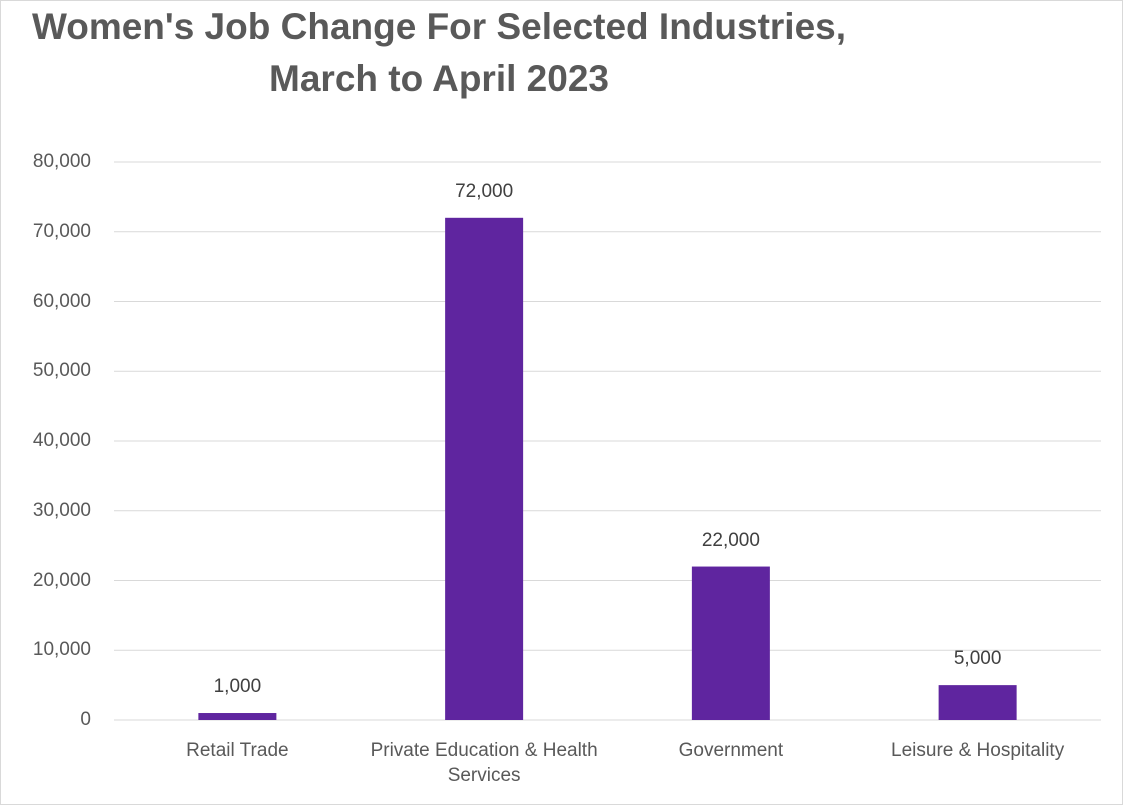 This screenshot has width=1123, height=805. I want to click on y-tick-label: 80,000, so click(61, 161).